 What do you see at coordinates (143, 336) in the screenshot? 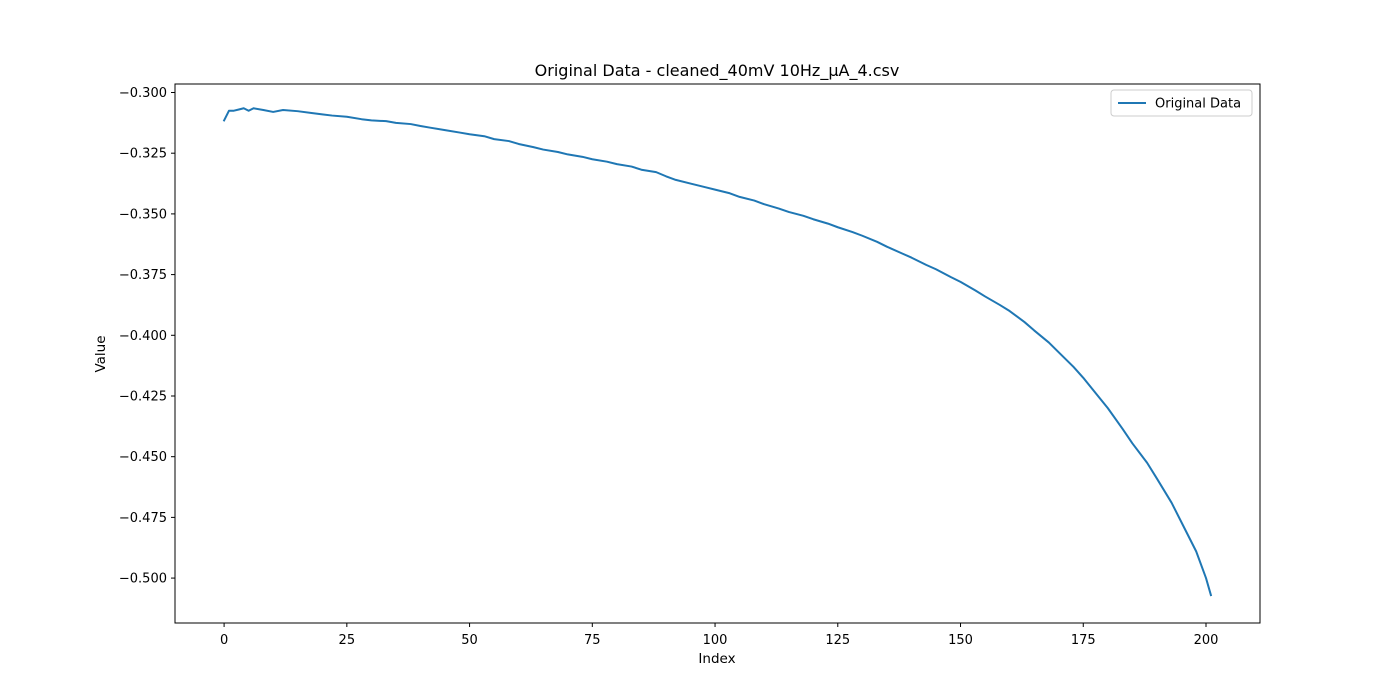
I see `y-tick-label: −0.400` at bounding box center [143, 336].